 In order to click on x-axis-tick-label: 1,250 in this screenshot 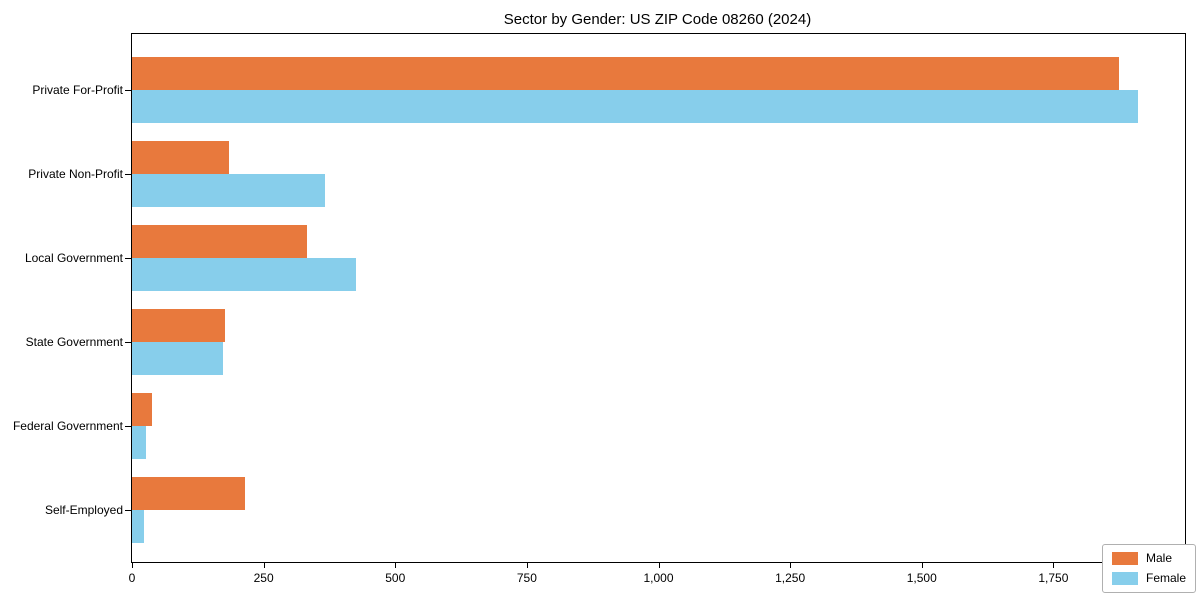, I will do `click(790, 578)`.